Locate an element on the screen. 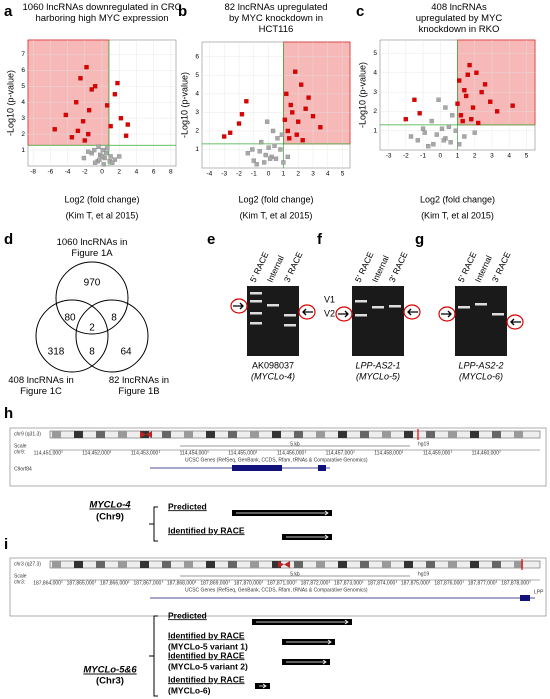 This screenshot has width=550, height=699. transcript-note: (MYCLo-6) is located at coordinates (189, 690).